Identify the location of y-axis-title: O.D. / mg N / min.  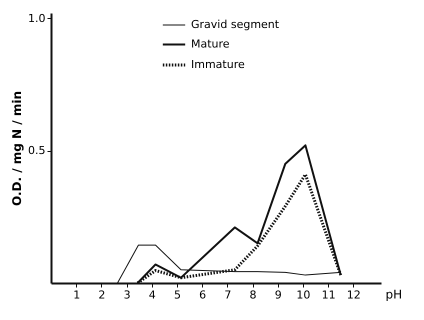
(17, 148).